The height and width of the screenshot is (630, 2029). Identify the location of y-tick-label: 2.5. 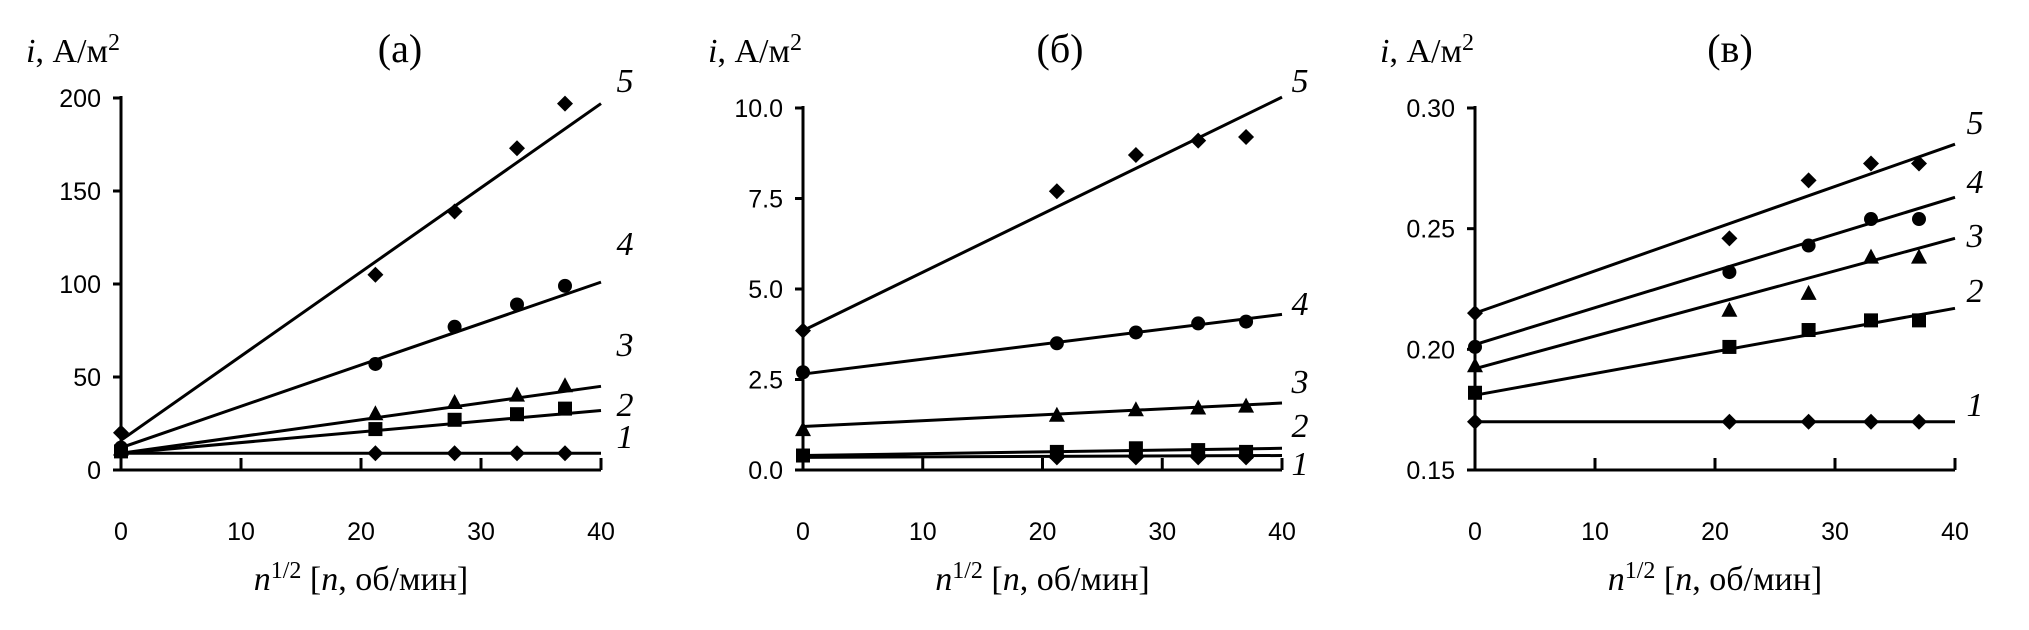
(765, 381).